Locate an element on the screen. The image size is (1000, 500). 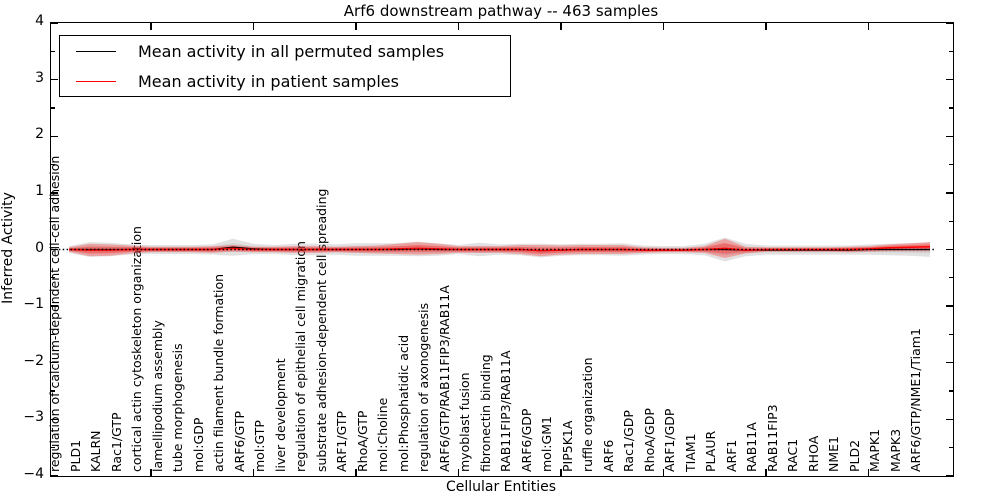
patient-band-inner is located at coordinates (499, 248).